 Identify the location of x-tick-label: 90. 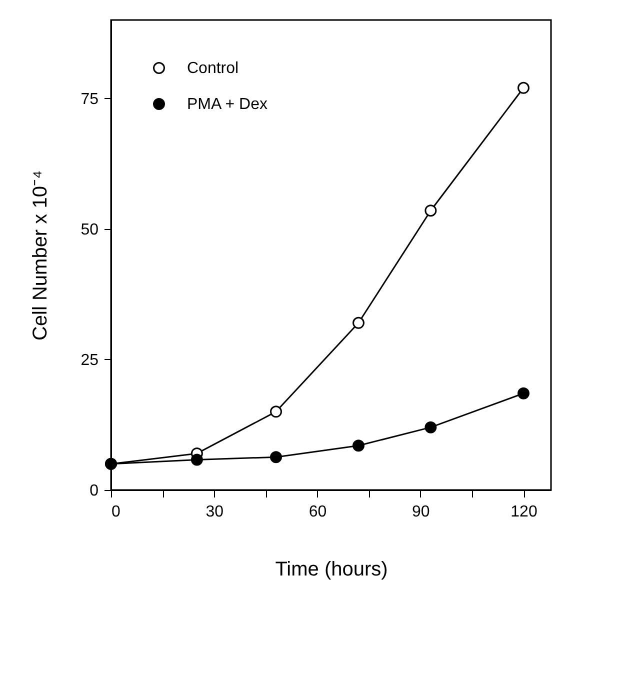
(421, 512).